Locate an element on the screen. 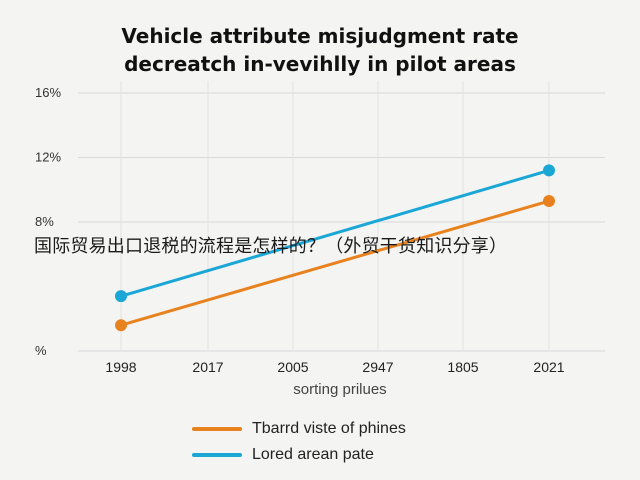  legend-item-1: Tbarrd viste of phines is located at coordinates (299, 429).